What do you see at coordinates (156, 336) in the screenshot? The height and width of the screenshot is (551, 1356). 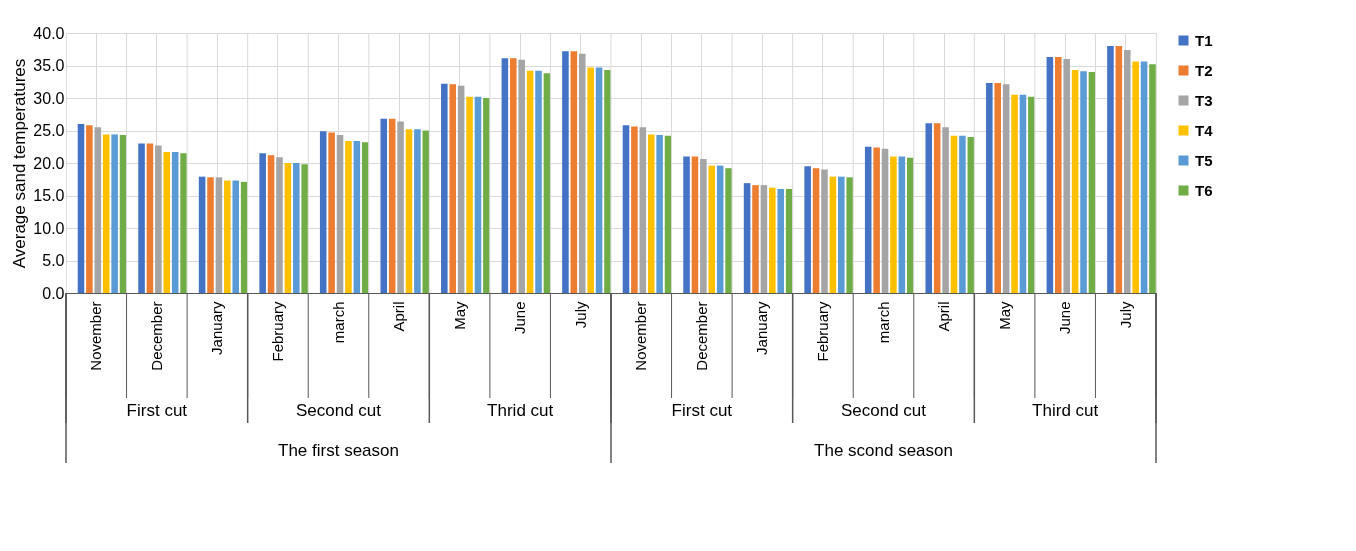 I see `x-tick-label: December` at bounding box center [156, 336].